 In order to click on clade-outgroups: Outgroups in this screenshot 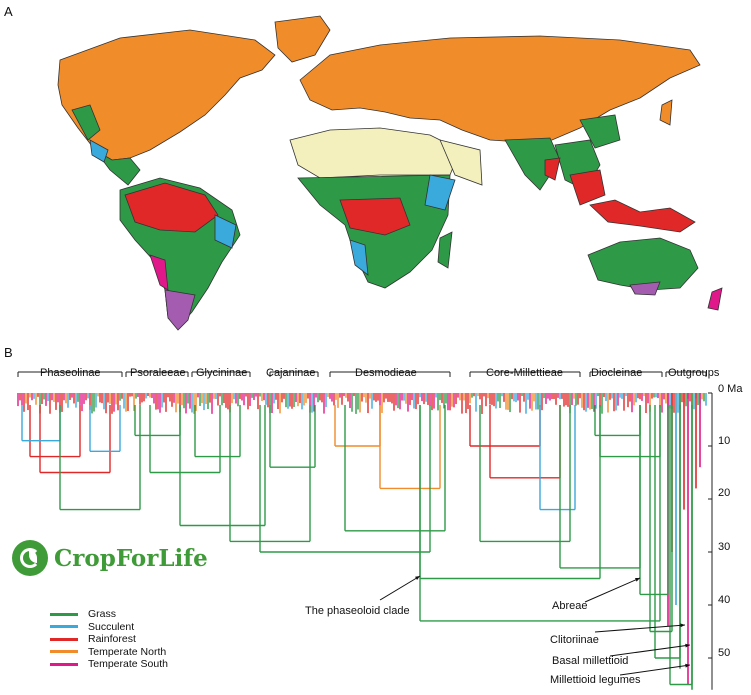, I will do `click(694, 373)`.